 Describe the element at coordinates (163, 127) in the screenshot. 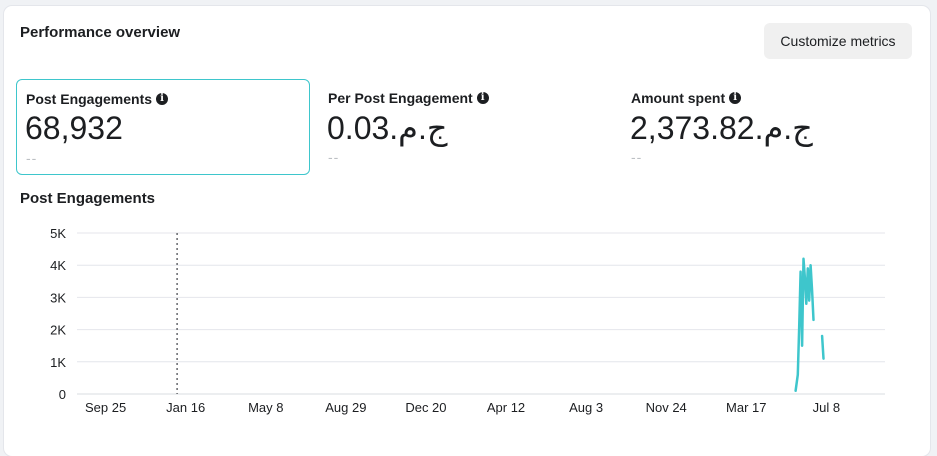

I see `metric-post-engagements: Post Engagements i 68,932 --` at that location.